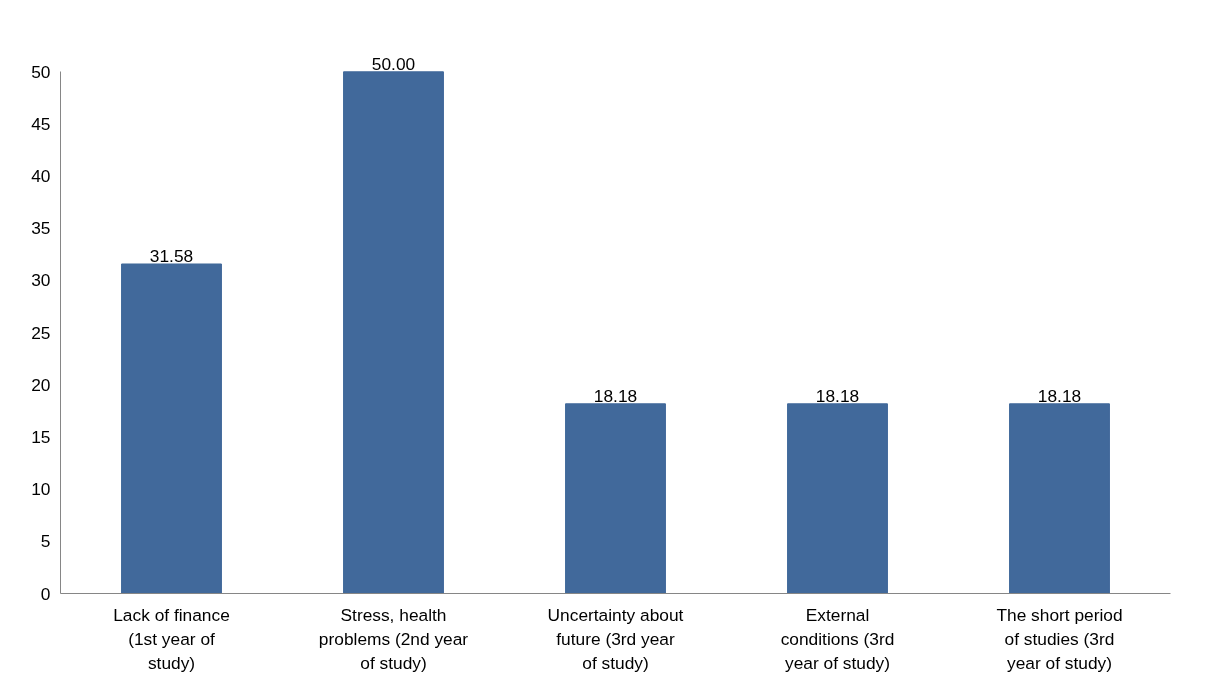  What do you see at coordinates (41, 176) in the screenshot?
I see `y-tick-label: 40` at bounding box center [41, 176].